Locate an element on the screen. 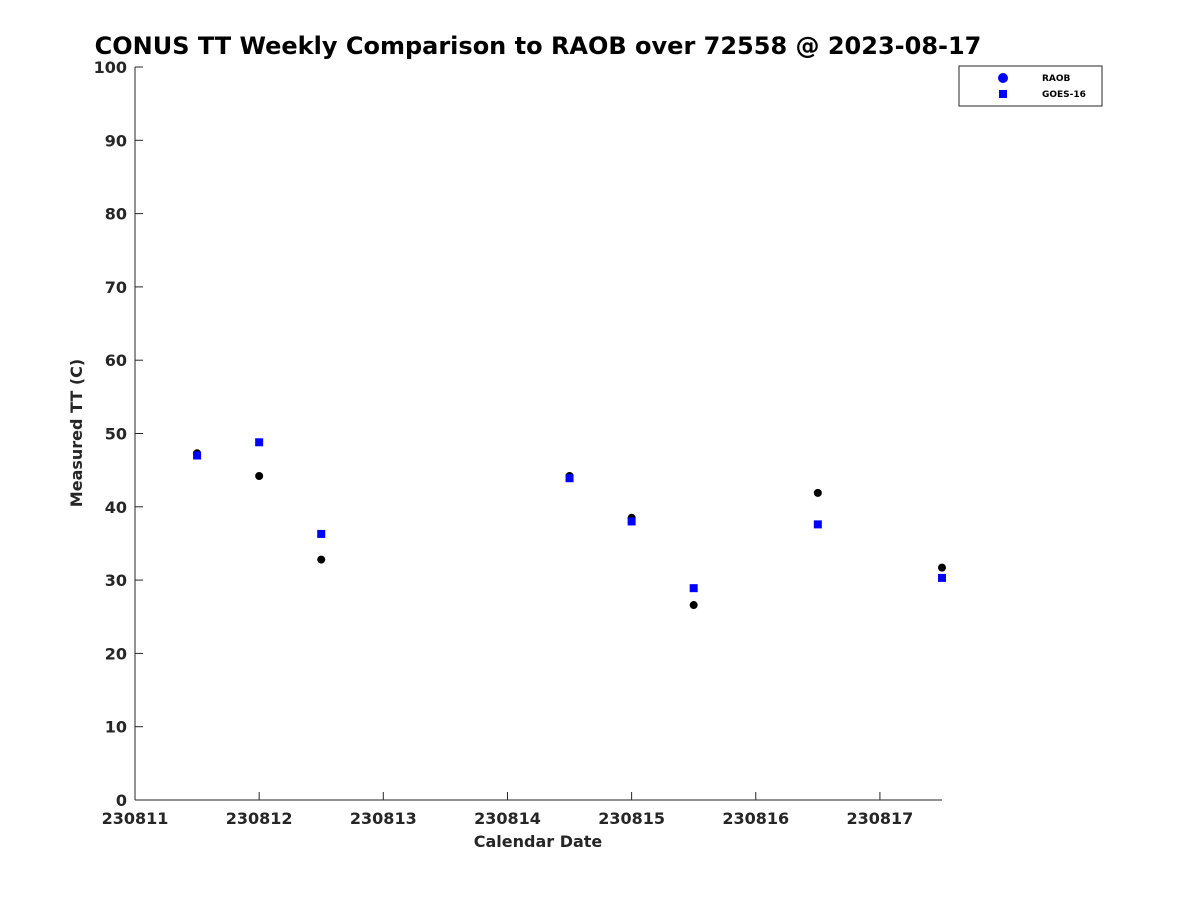 The image size is (1200, 900). x-tick-label: 230811 is located at coordinates (135, 818).